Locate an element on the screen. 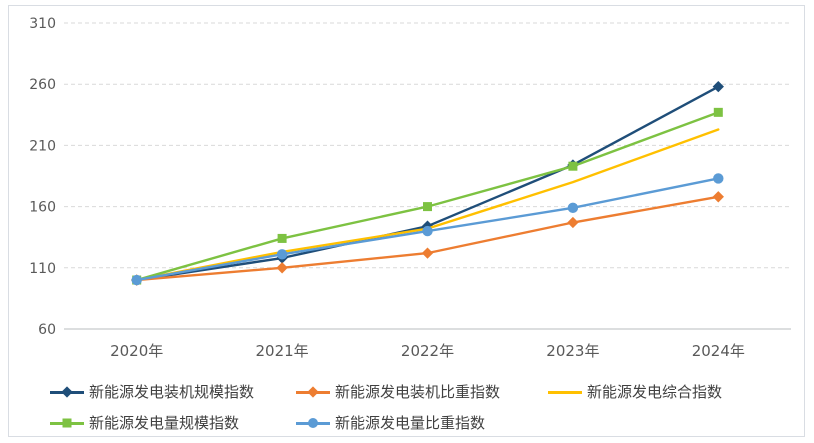  x-tick-label: 2022年 is located at coordinates (427, 351).